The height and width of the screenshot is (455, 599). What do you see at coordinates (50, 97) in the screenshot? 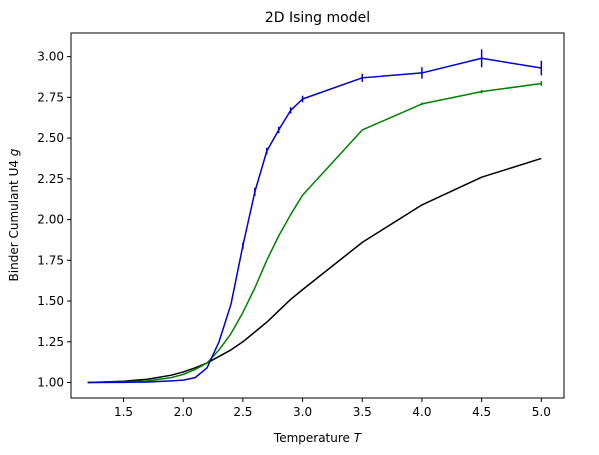
I see `y-tick-label: 2.75` at bounding box center [50, 97].